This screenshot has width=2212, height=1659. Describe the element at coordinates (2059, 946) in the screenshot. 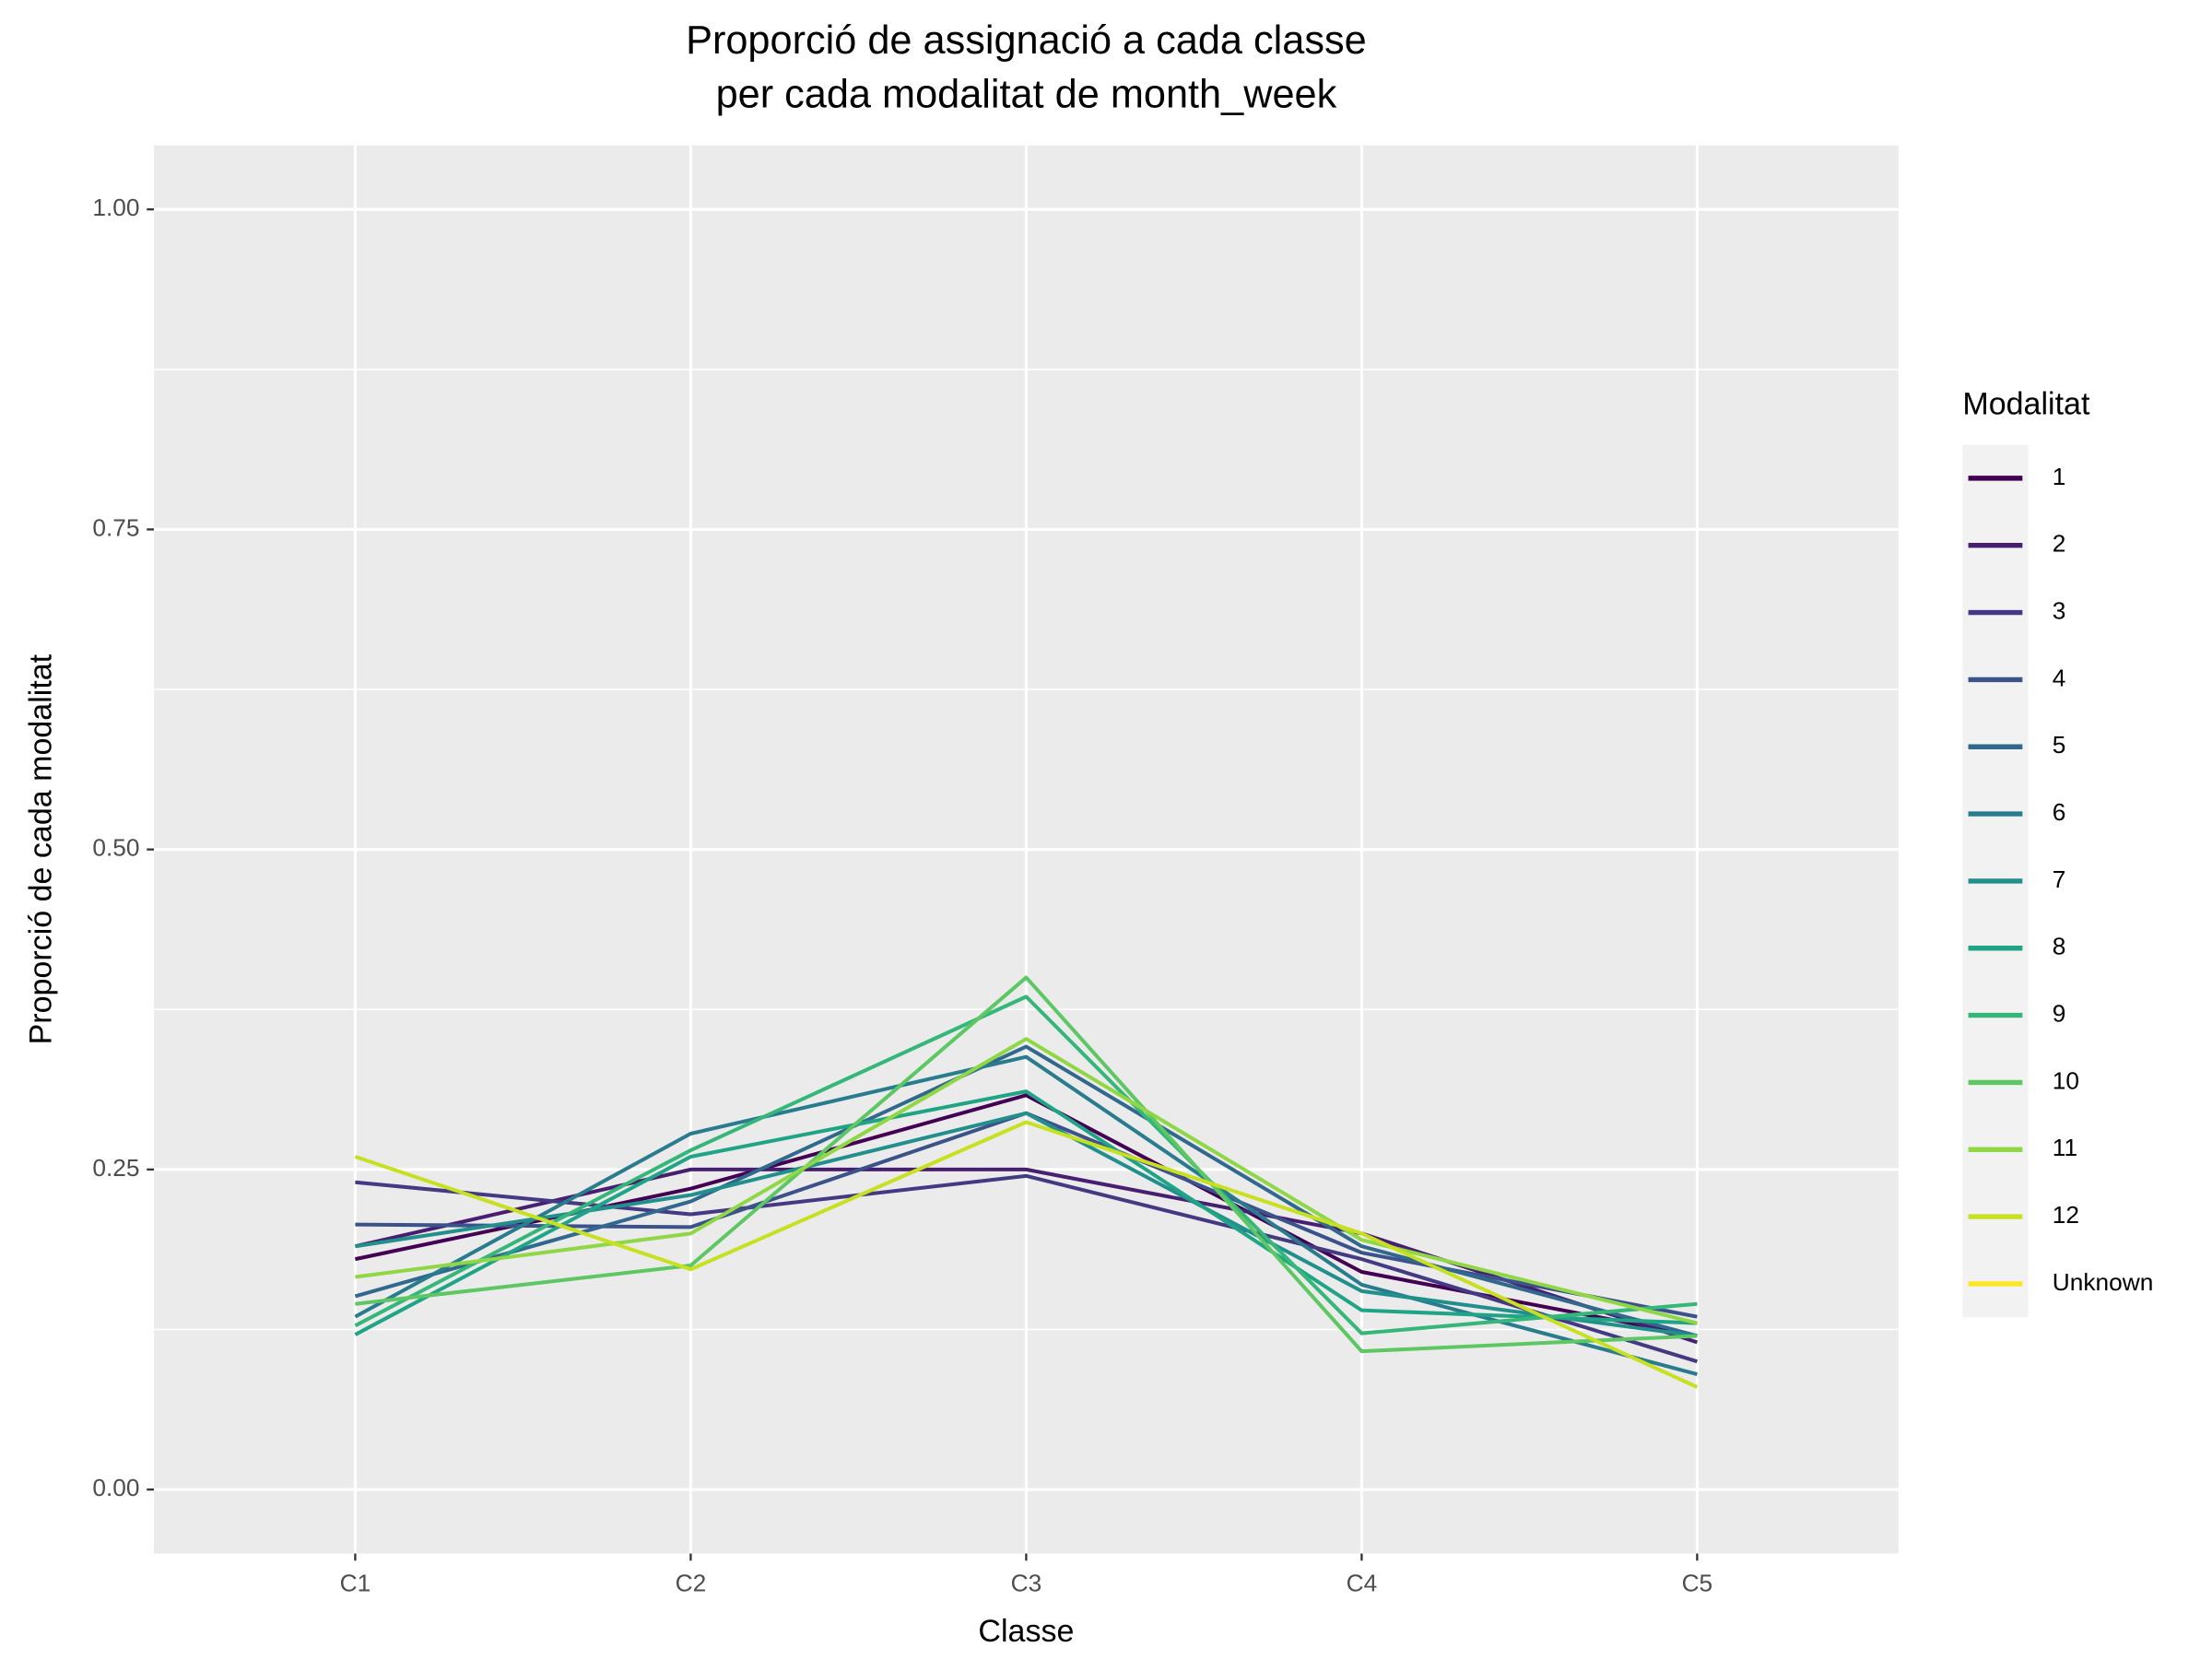

I see `legend-label: 8` at that location.